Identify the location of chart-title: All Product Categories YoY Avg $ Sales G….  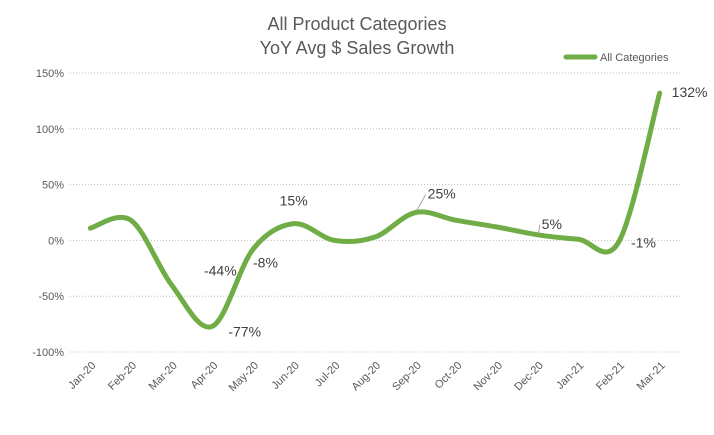
(357, 36).